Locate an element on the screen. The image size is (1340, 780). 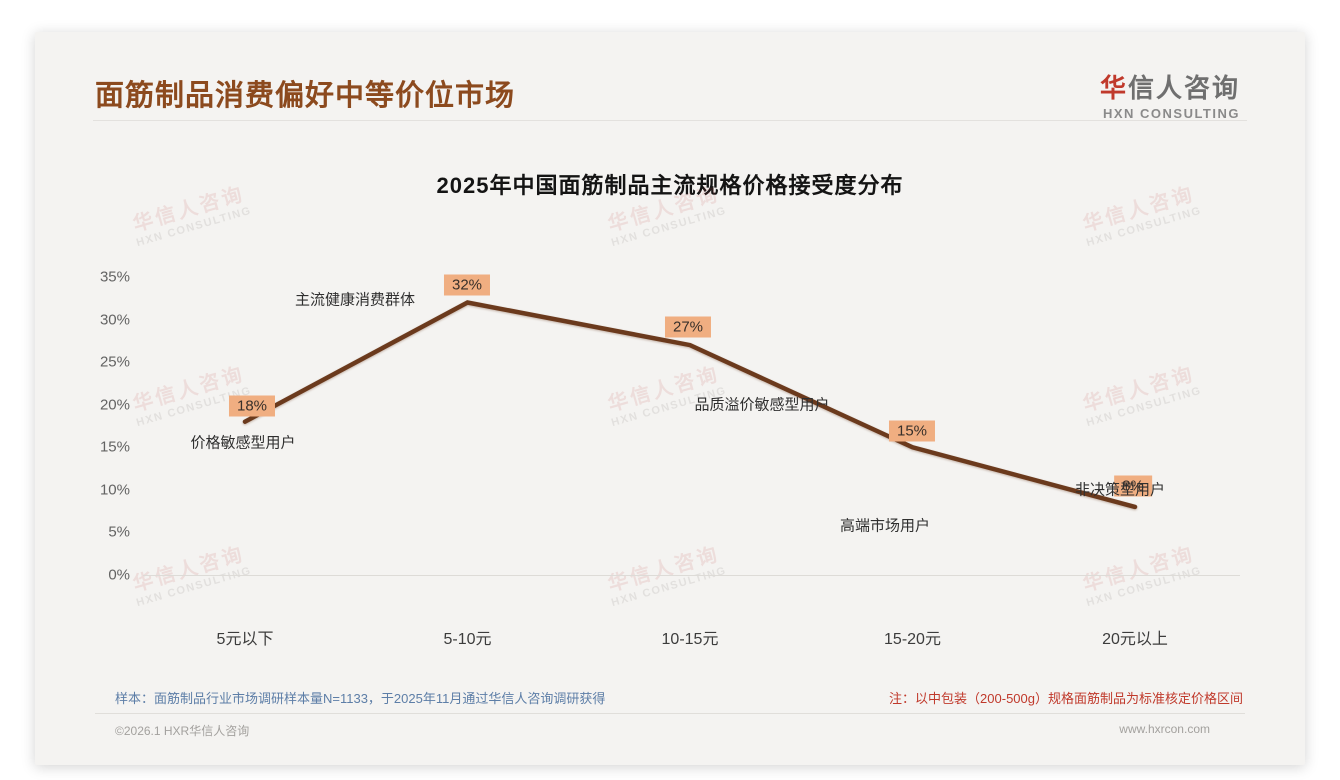
y-axis-tick: 15% is located at coordinates (114, 447).